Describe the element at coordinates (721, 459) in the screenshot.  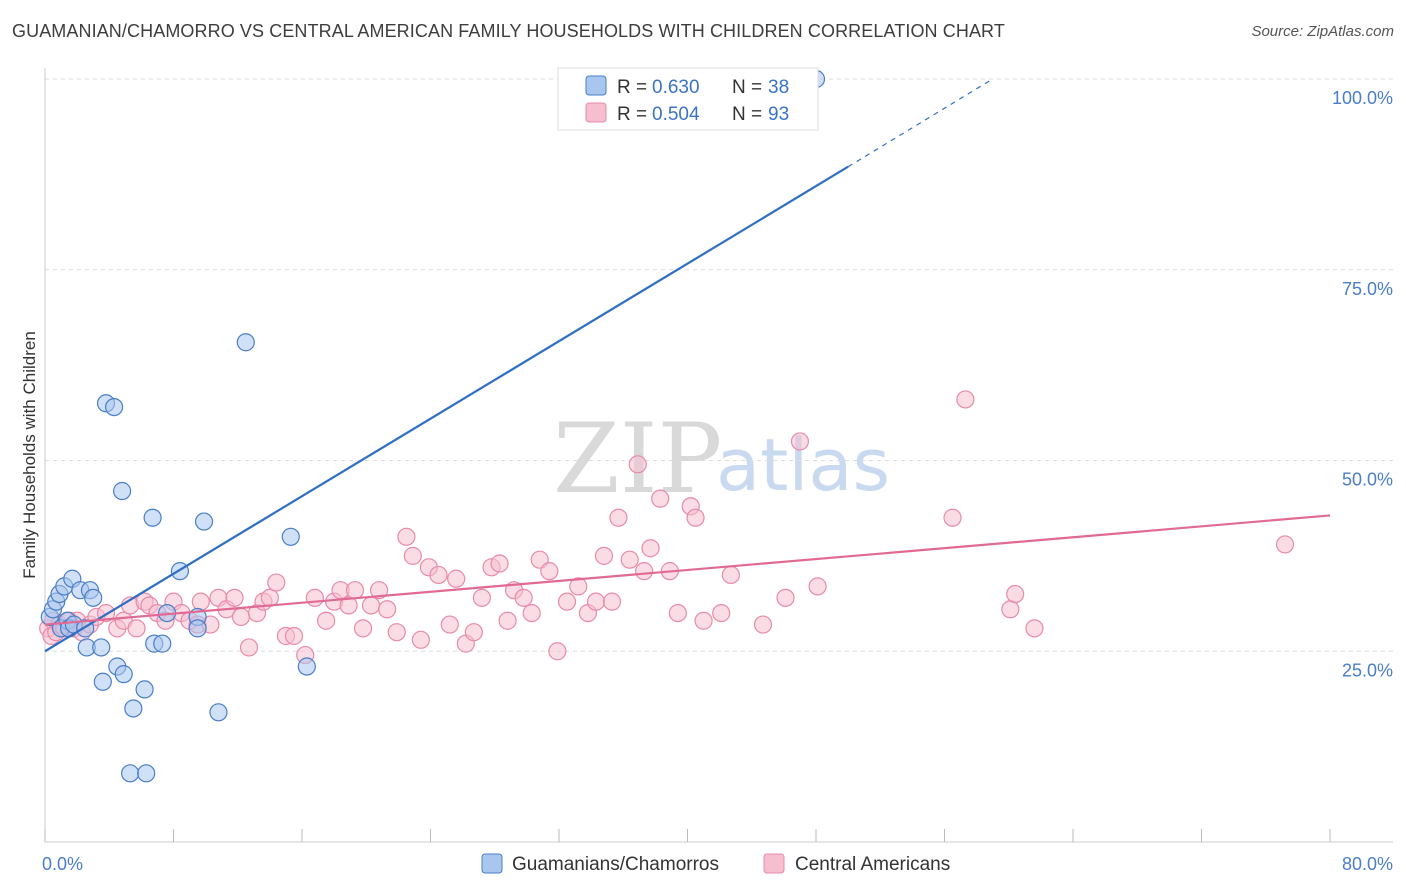
I see `watermark: ZIP atlas` at that location.